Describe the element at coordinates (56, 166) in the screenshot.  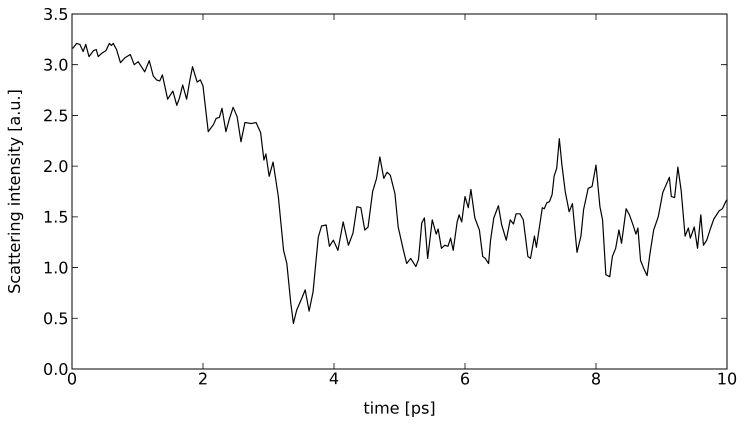
I see `y-tick-label: 2.0` at that location.